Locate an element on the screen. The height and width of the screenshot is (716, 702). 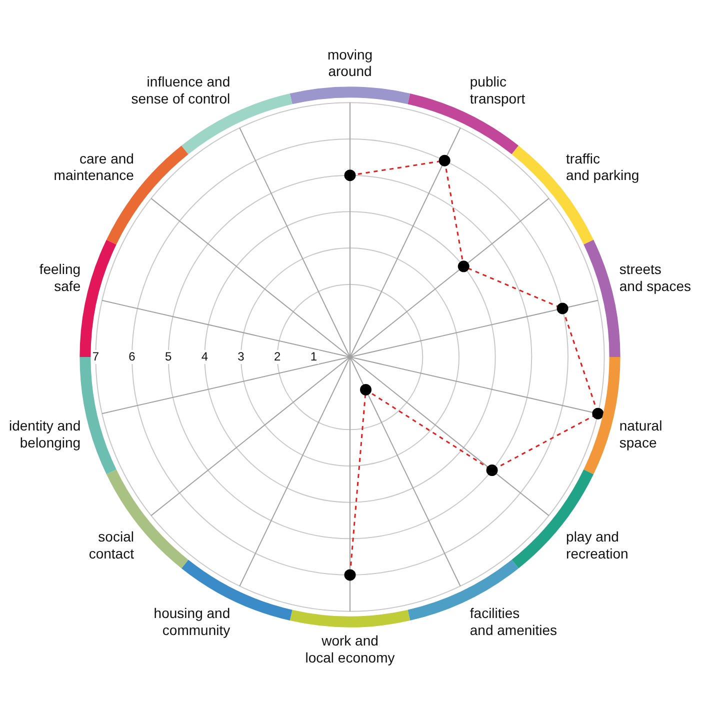
y-tick-label: 4 is located at coordinates (204, 356).